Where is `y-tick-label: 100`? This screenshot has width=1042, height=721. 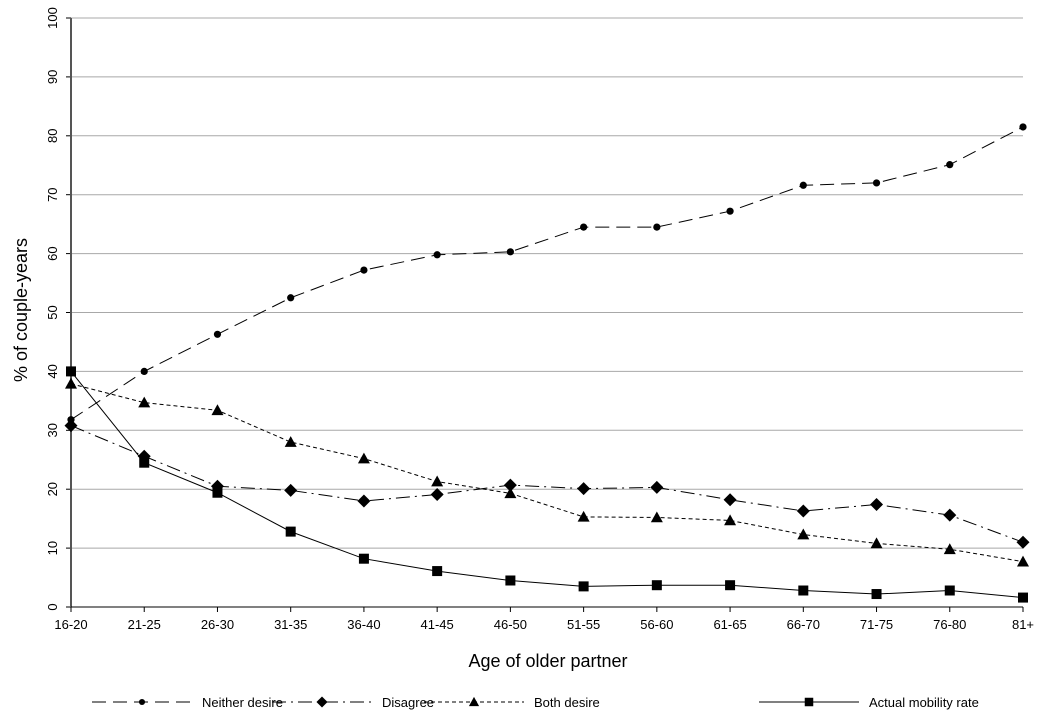 y-tick-label: 100 is located at coordinates (52, 18).